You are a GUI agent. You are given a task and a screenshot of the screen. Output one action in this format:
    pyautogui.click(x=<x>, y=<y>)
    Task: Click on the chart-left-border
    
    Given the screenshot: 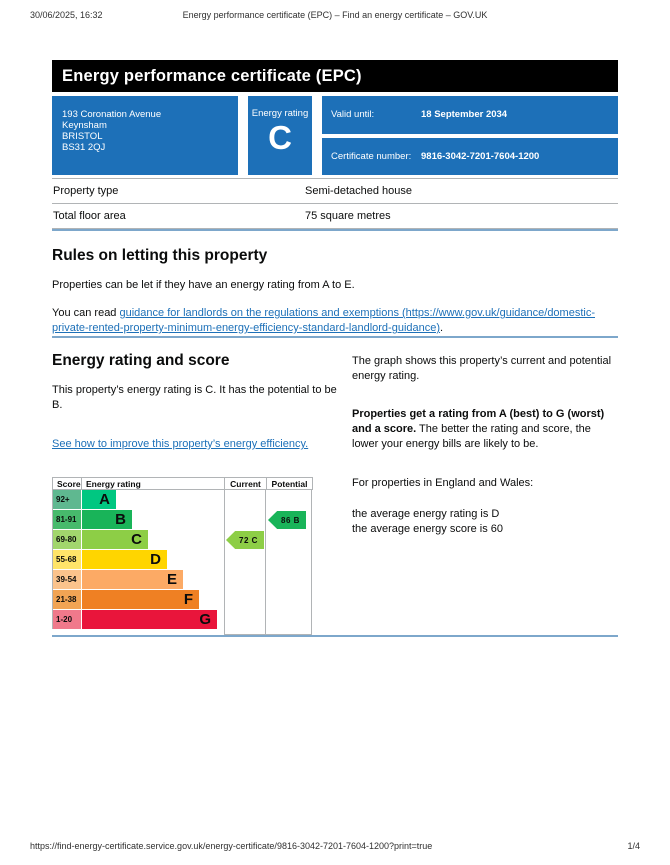 What is the action you would take?
    pyautogui.click(x=52, y=559)
    